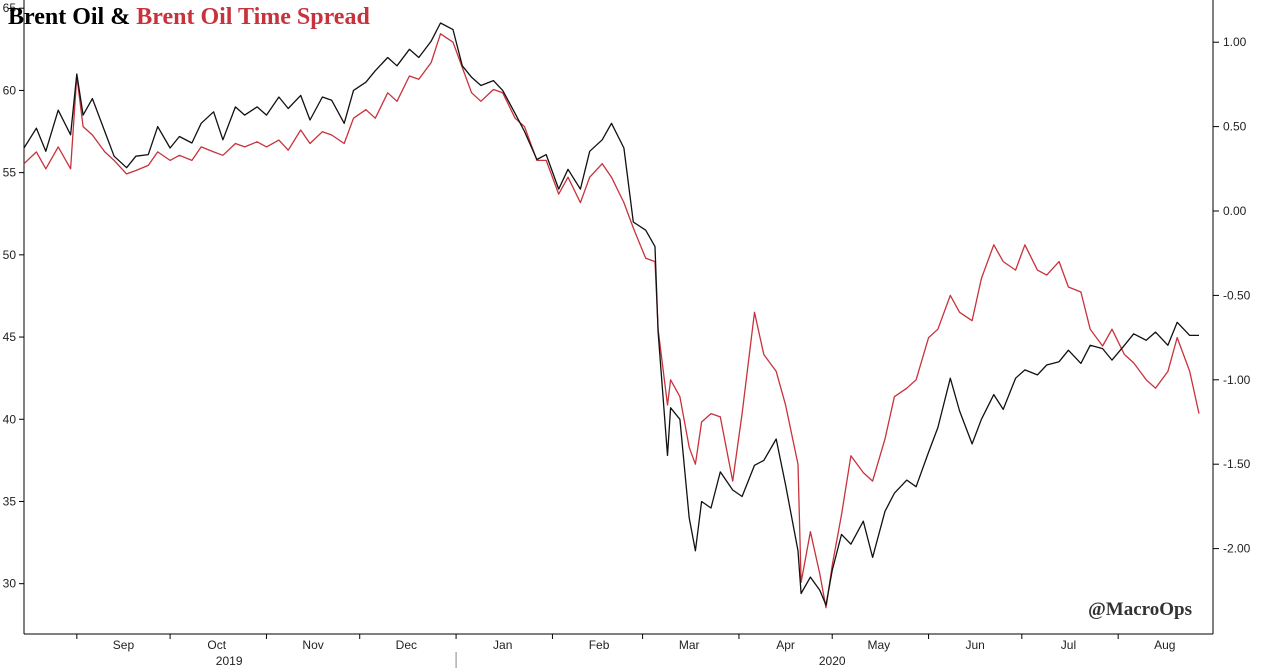 The height and width of the screenshot is (668, 1269). What do you see at coordinates (1164, 645) in the screenshot?
I see `x-month-label: Aug` at bounding box center [1164, 645].